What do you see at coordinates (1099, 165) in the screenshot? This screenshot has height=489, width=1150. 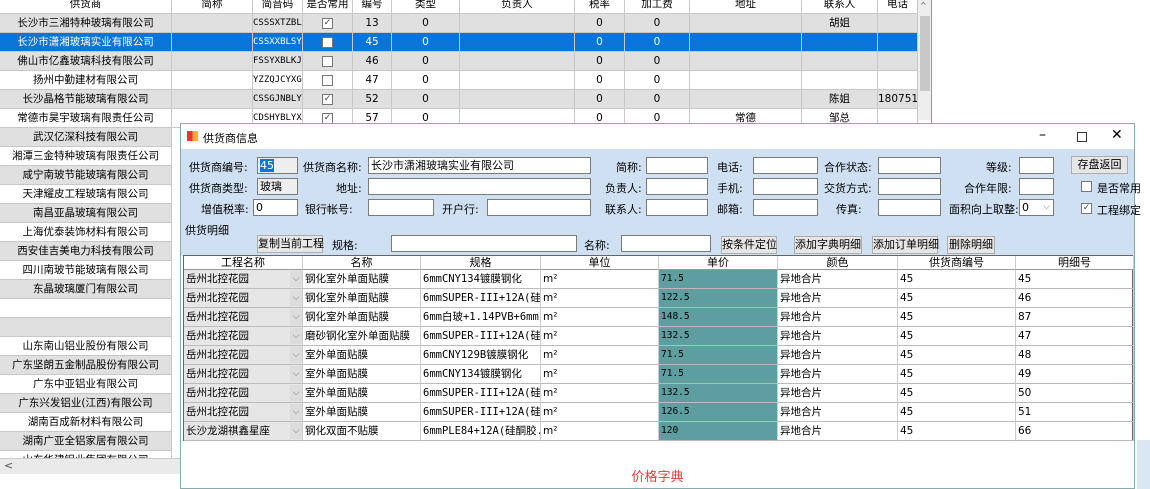 I see `save-return-button: 存盘返回` at bounding box center [1099, 165].